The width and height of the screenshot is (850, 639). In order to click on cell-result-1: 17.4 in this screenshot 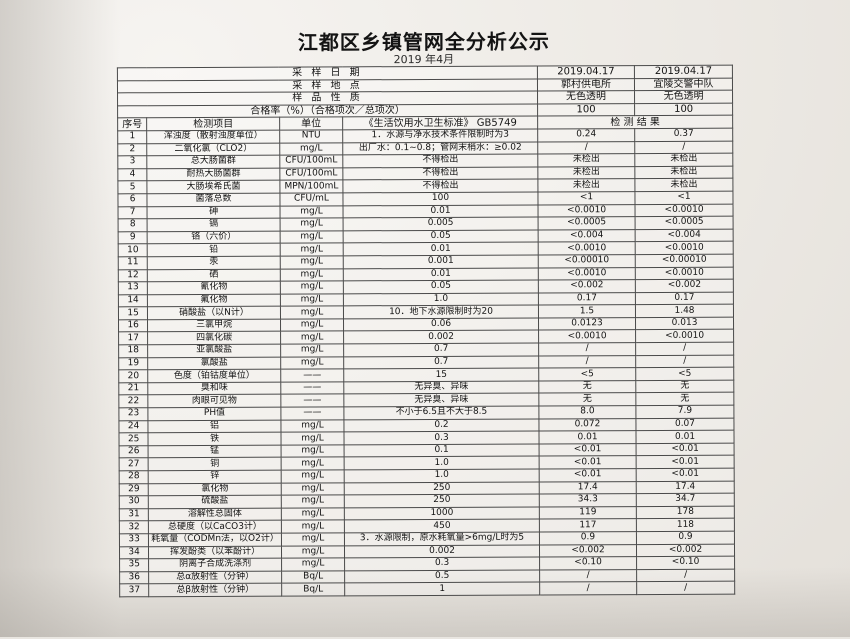, I will do `click(588, 488)`.